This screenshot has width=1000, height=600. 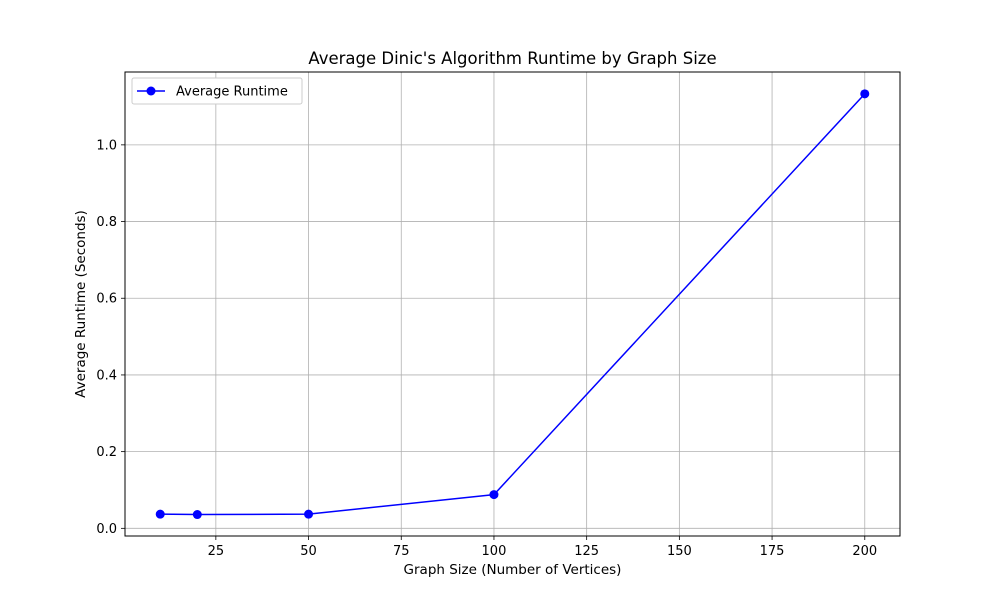 I want to click on x-tick-label: 175, so click(x=772, y=551).